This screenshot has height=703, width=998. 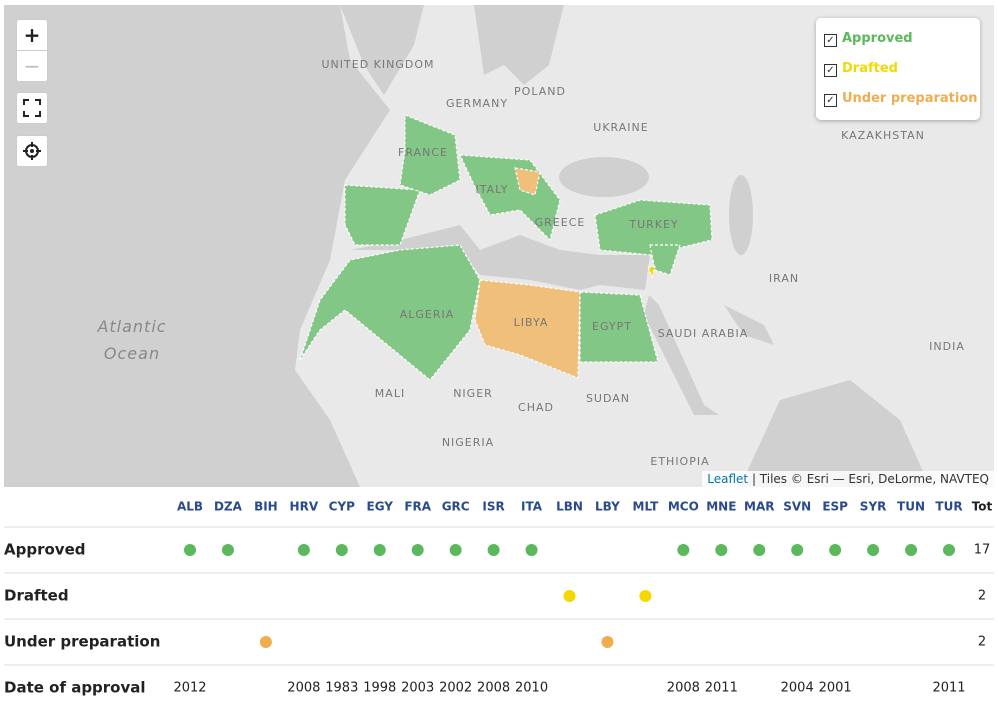 I want to click on approval-date: 2003, so click(x=417, y=688).